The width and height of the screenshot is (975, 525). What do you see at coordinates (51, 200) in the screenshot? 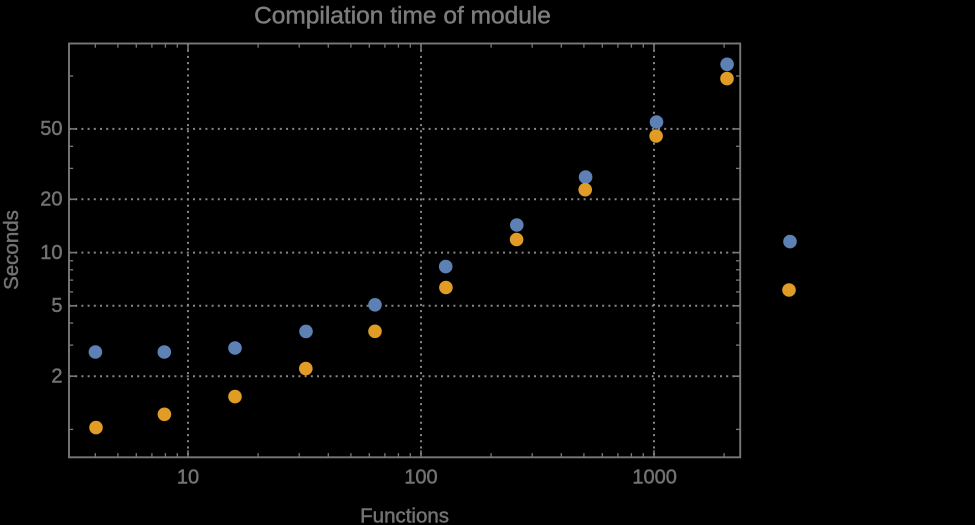
I see `svg-text: 20` at bounding box center [51, 200].